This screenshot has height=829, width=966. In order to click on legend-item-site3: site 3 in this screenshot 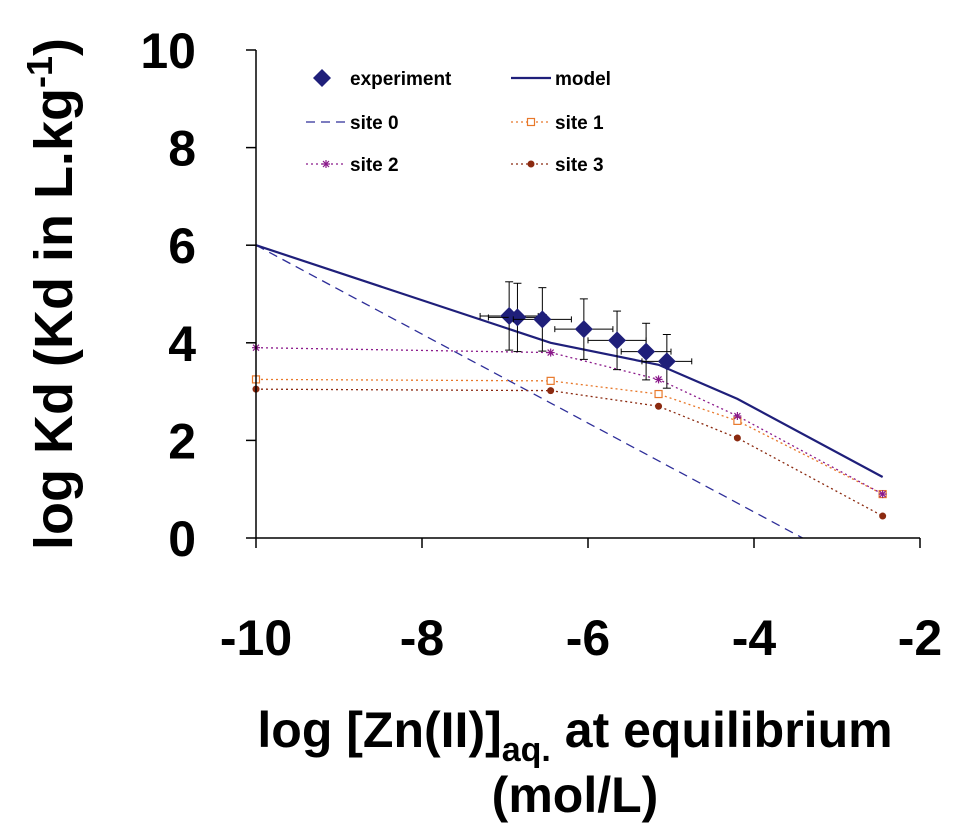, I will do `click(557, 165)`.